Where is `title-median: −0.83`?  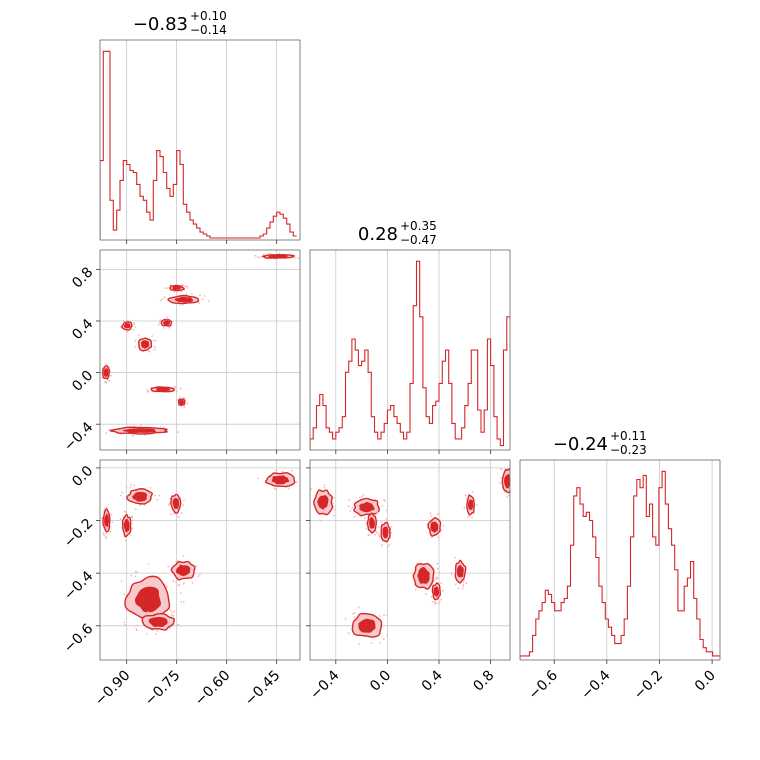 title-median: −0.83 is located at coordinates (160, 24).